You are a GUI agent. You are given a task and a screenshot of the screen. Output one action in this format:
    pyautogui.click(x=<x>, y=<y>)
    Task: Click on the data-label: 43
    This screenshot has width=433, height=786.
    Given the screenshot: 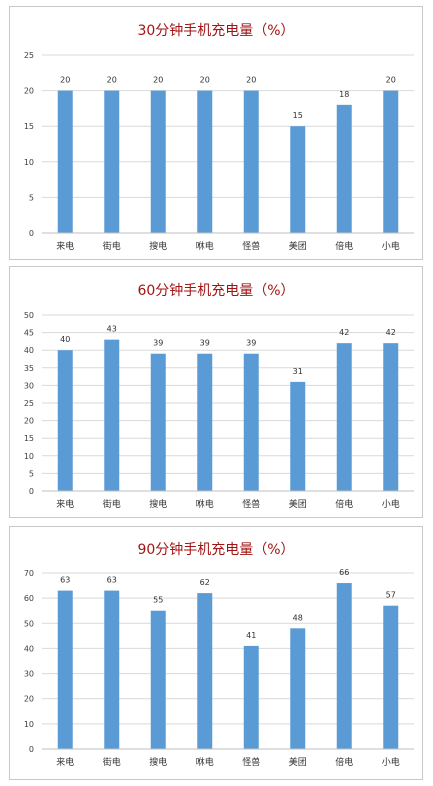 What is the action you would take?
    pyautogui.click(x=112, y=329)
    